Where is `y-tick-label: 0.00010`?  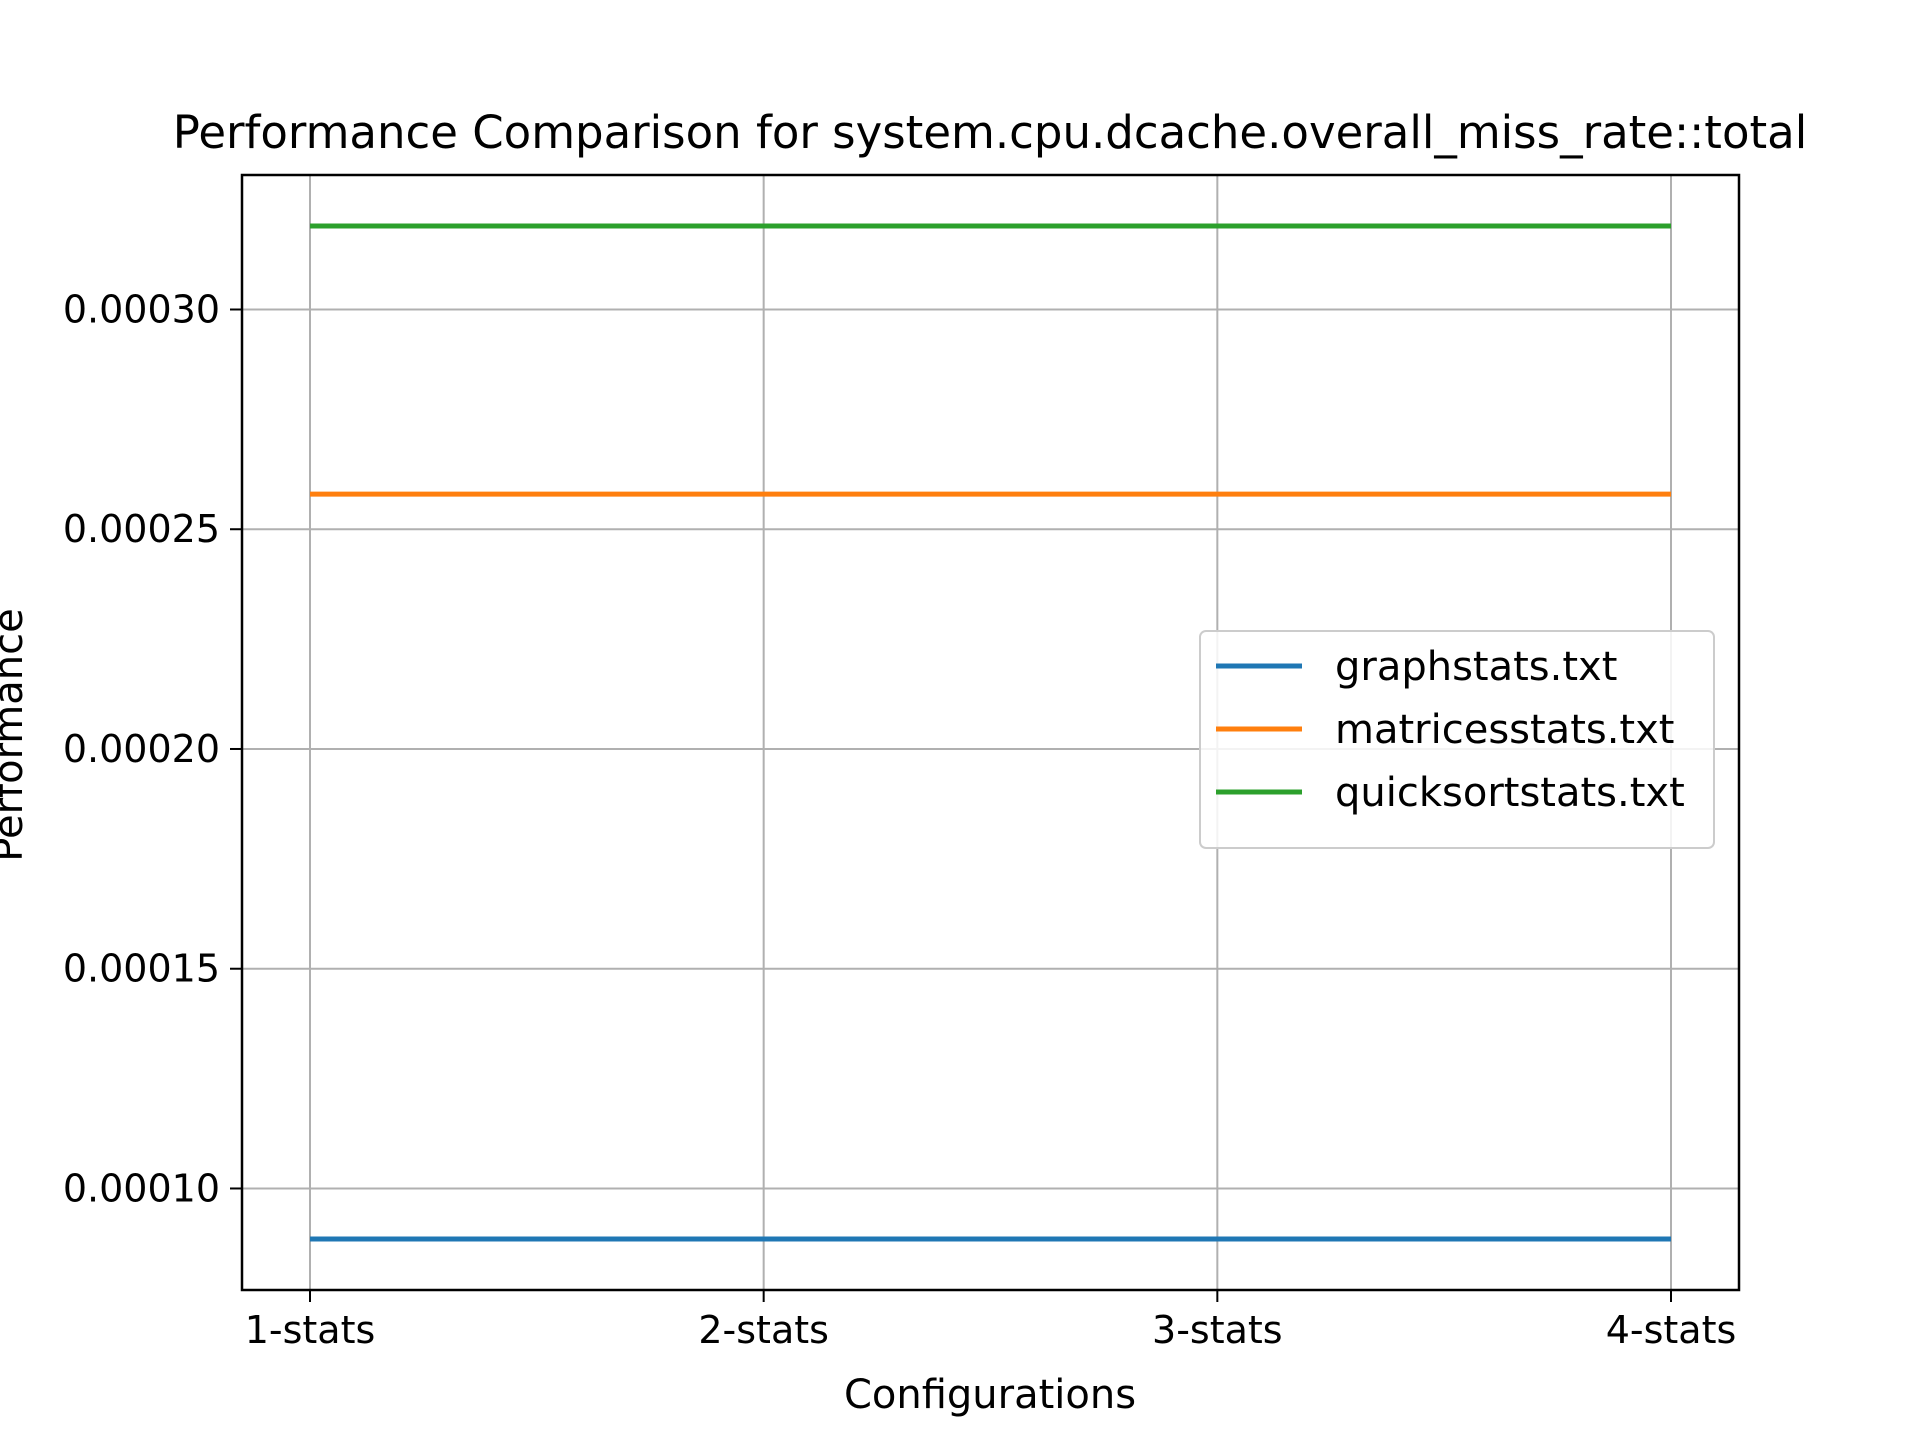 y-tick-label: 0.00010 is located at coordinates (141, 1188).